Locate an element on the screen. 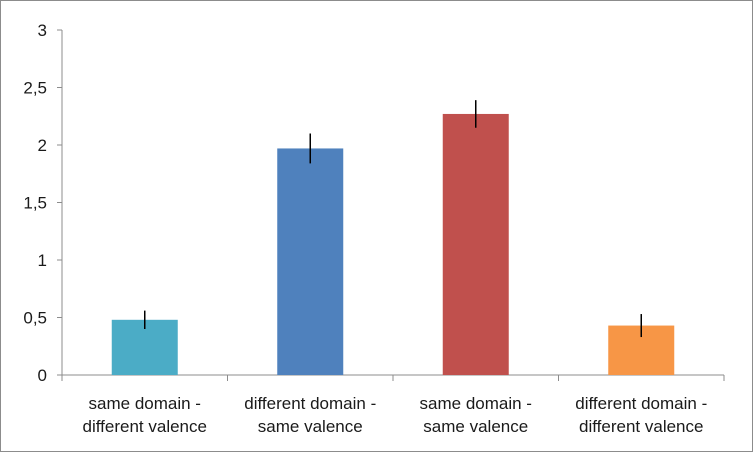  y-tick-label: 3 is located at coordinates (42, 30).